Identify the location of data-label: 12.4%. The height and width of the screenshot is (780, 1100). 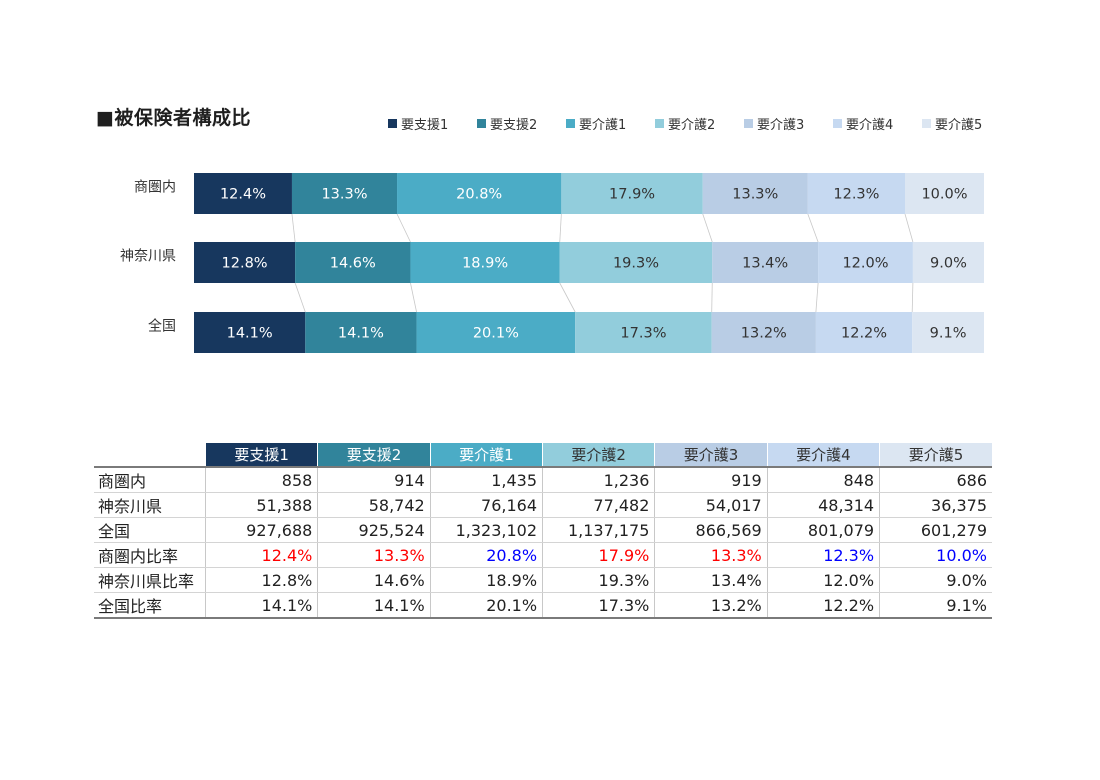
(243, 195).